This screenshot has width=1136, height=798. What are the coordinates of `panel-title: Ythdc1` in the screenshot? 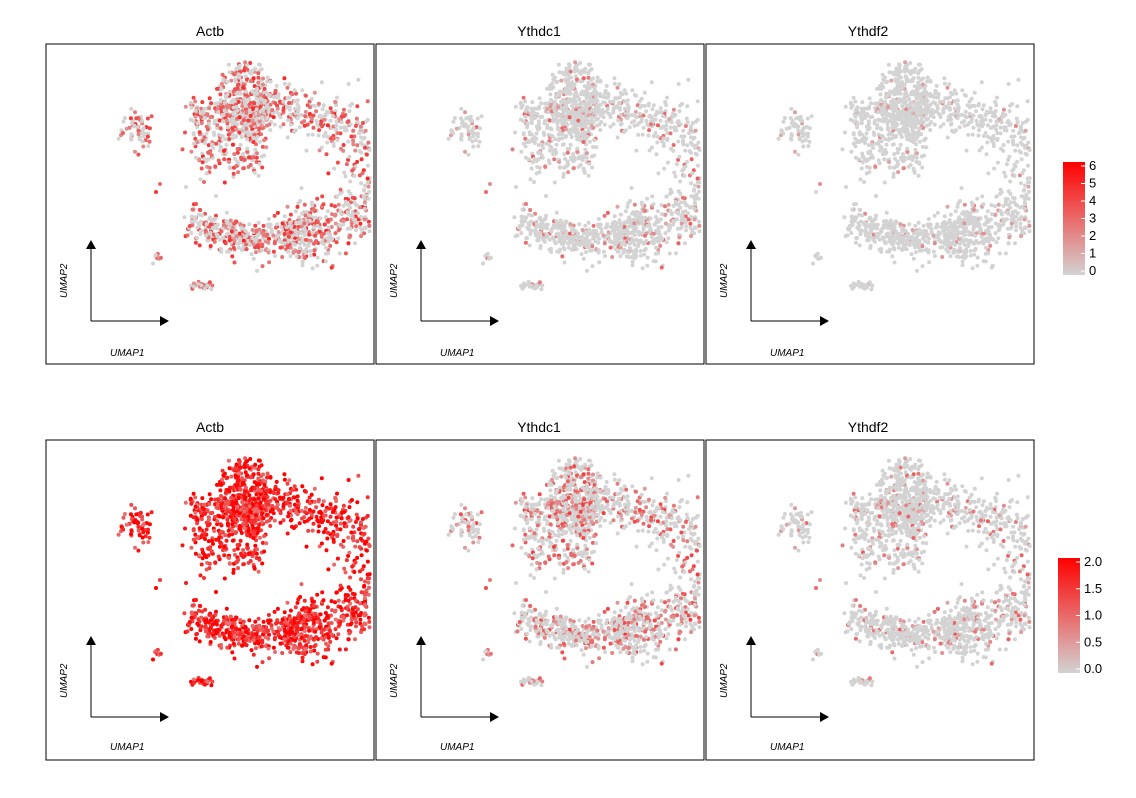 It's located at (539, 31).